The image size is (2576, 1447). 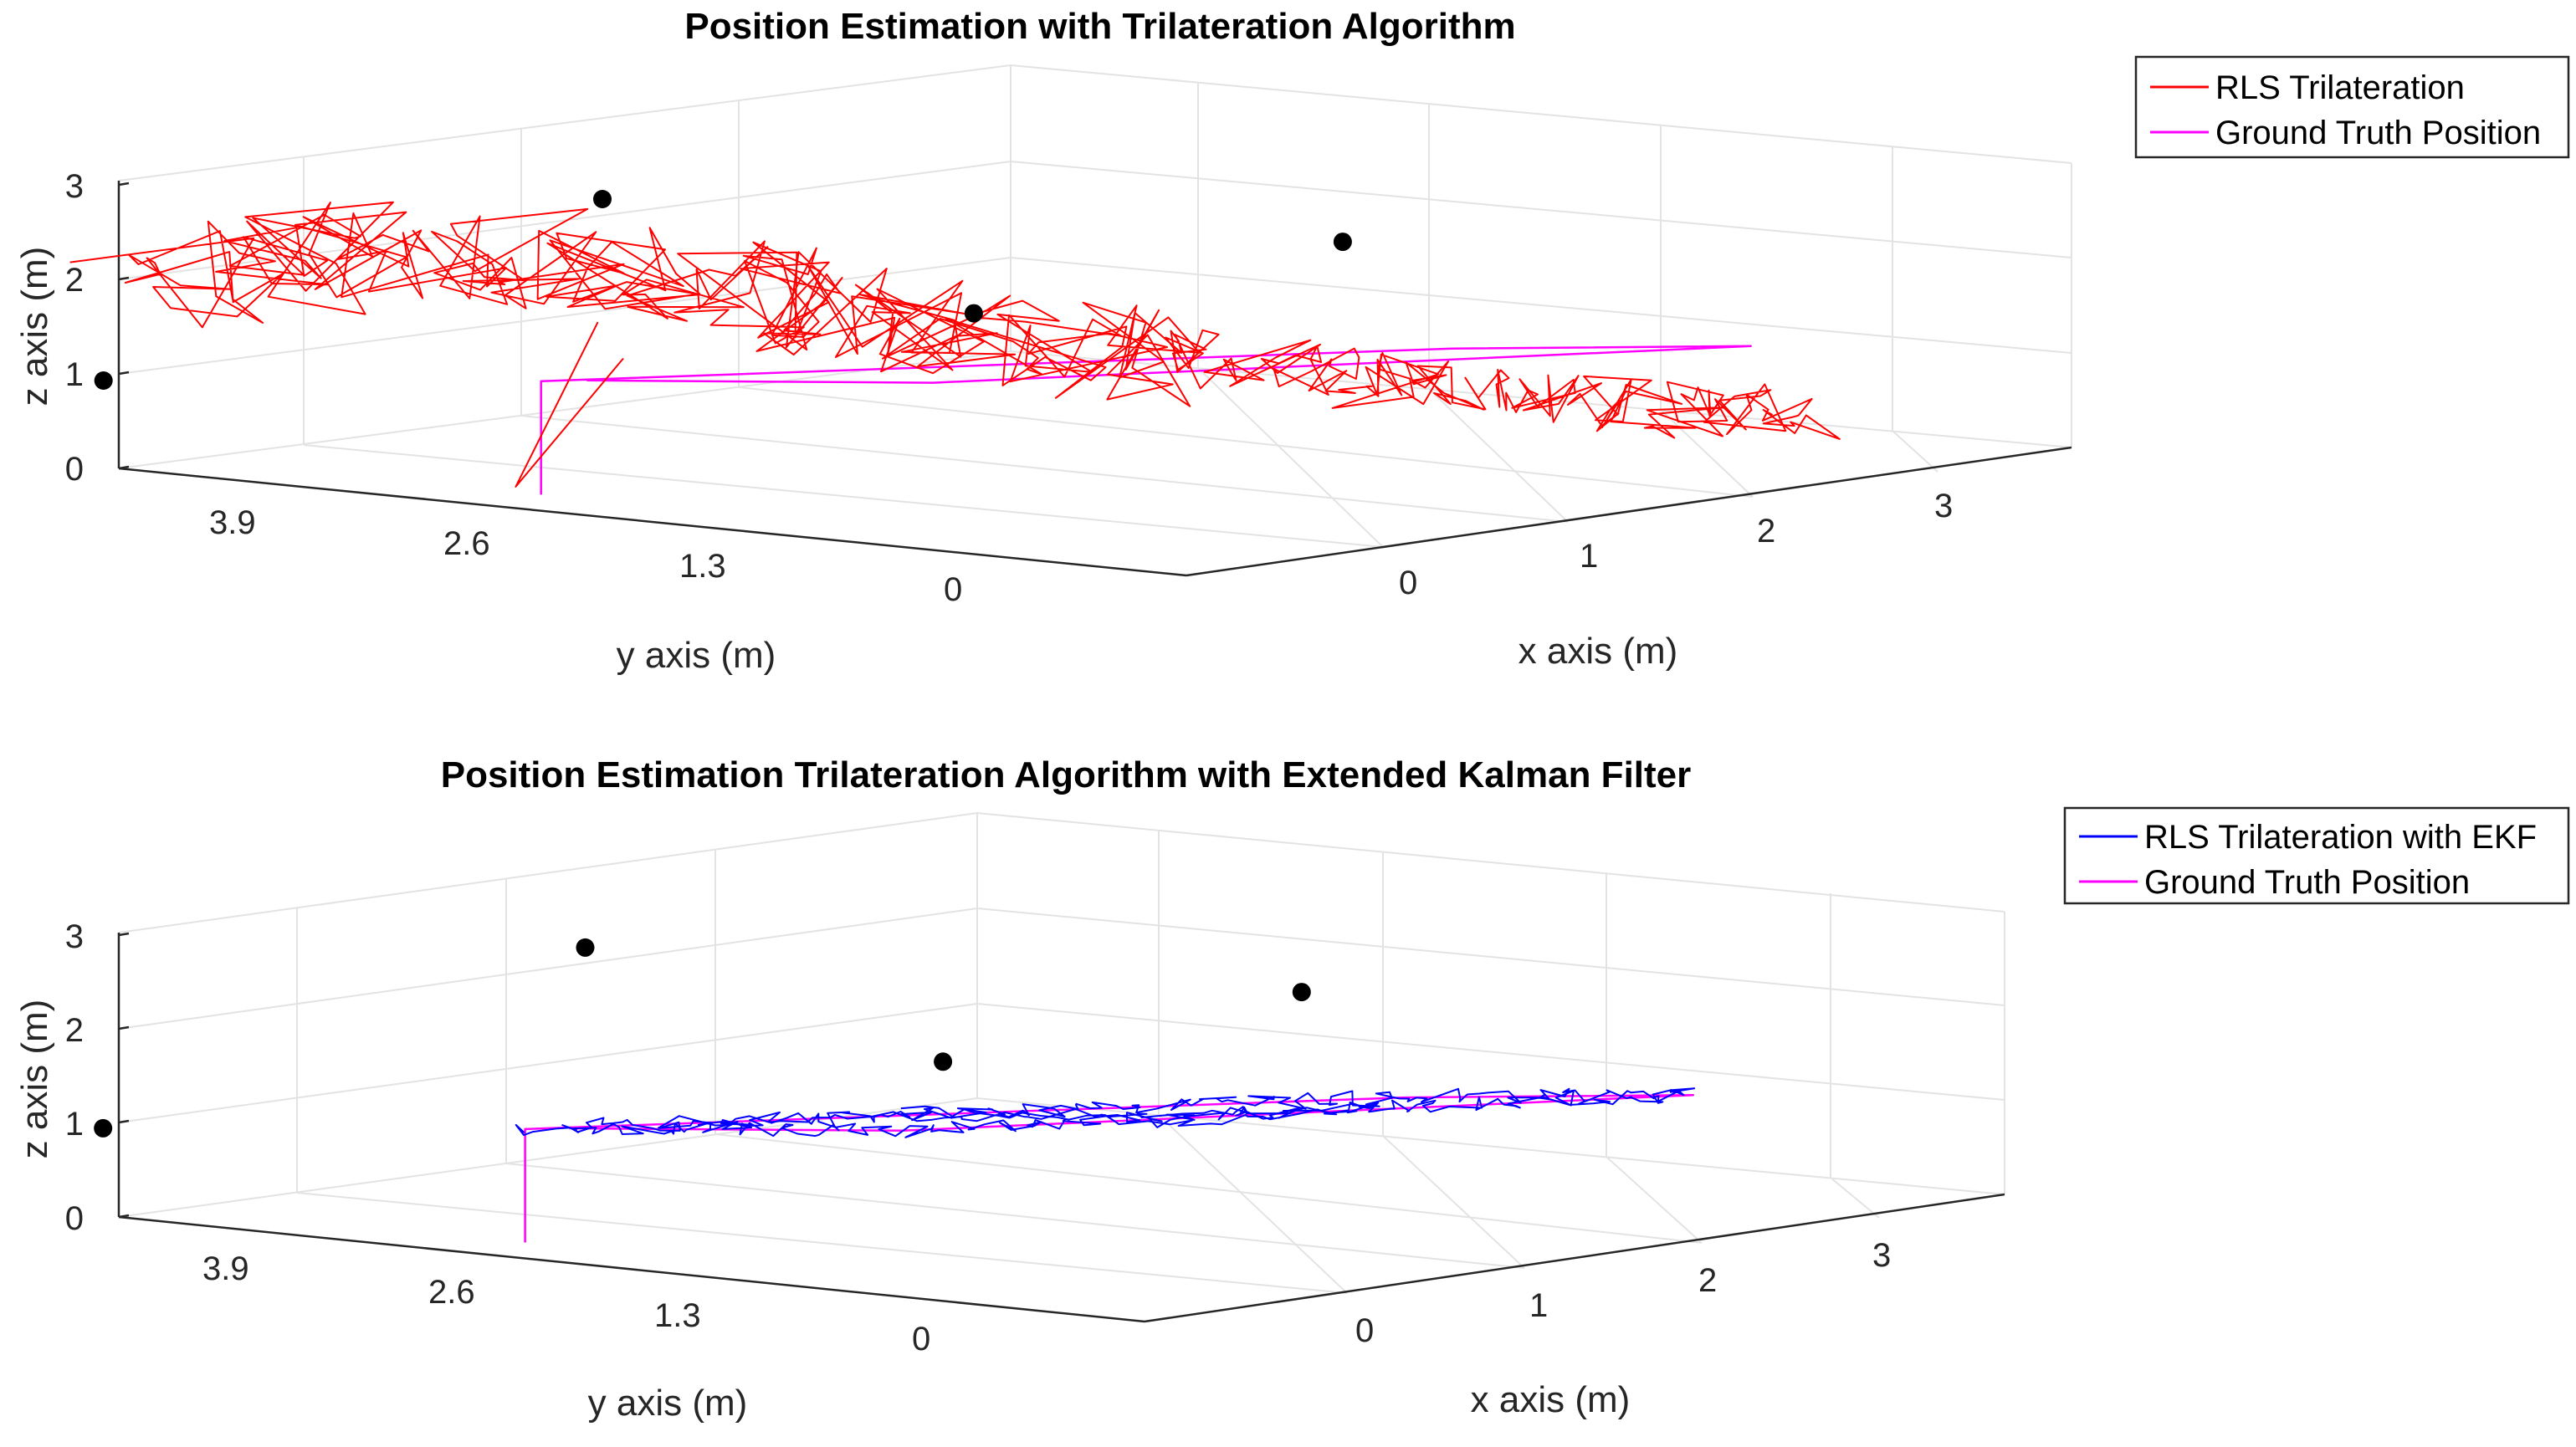 I want to click on legend: RLS Trilateration Ground Truth Position, so click(x=2352, y=107).